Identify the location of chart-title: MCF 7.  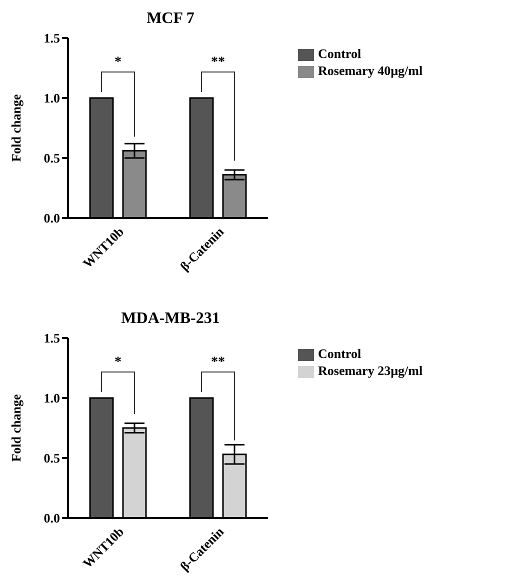
(171, 19).